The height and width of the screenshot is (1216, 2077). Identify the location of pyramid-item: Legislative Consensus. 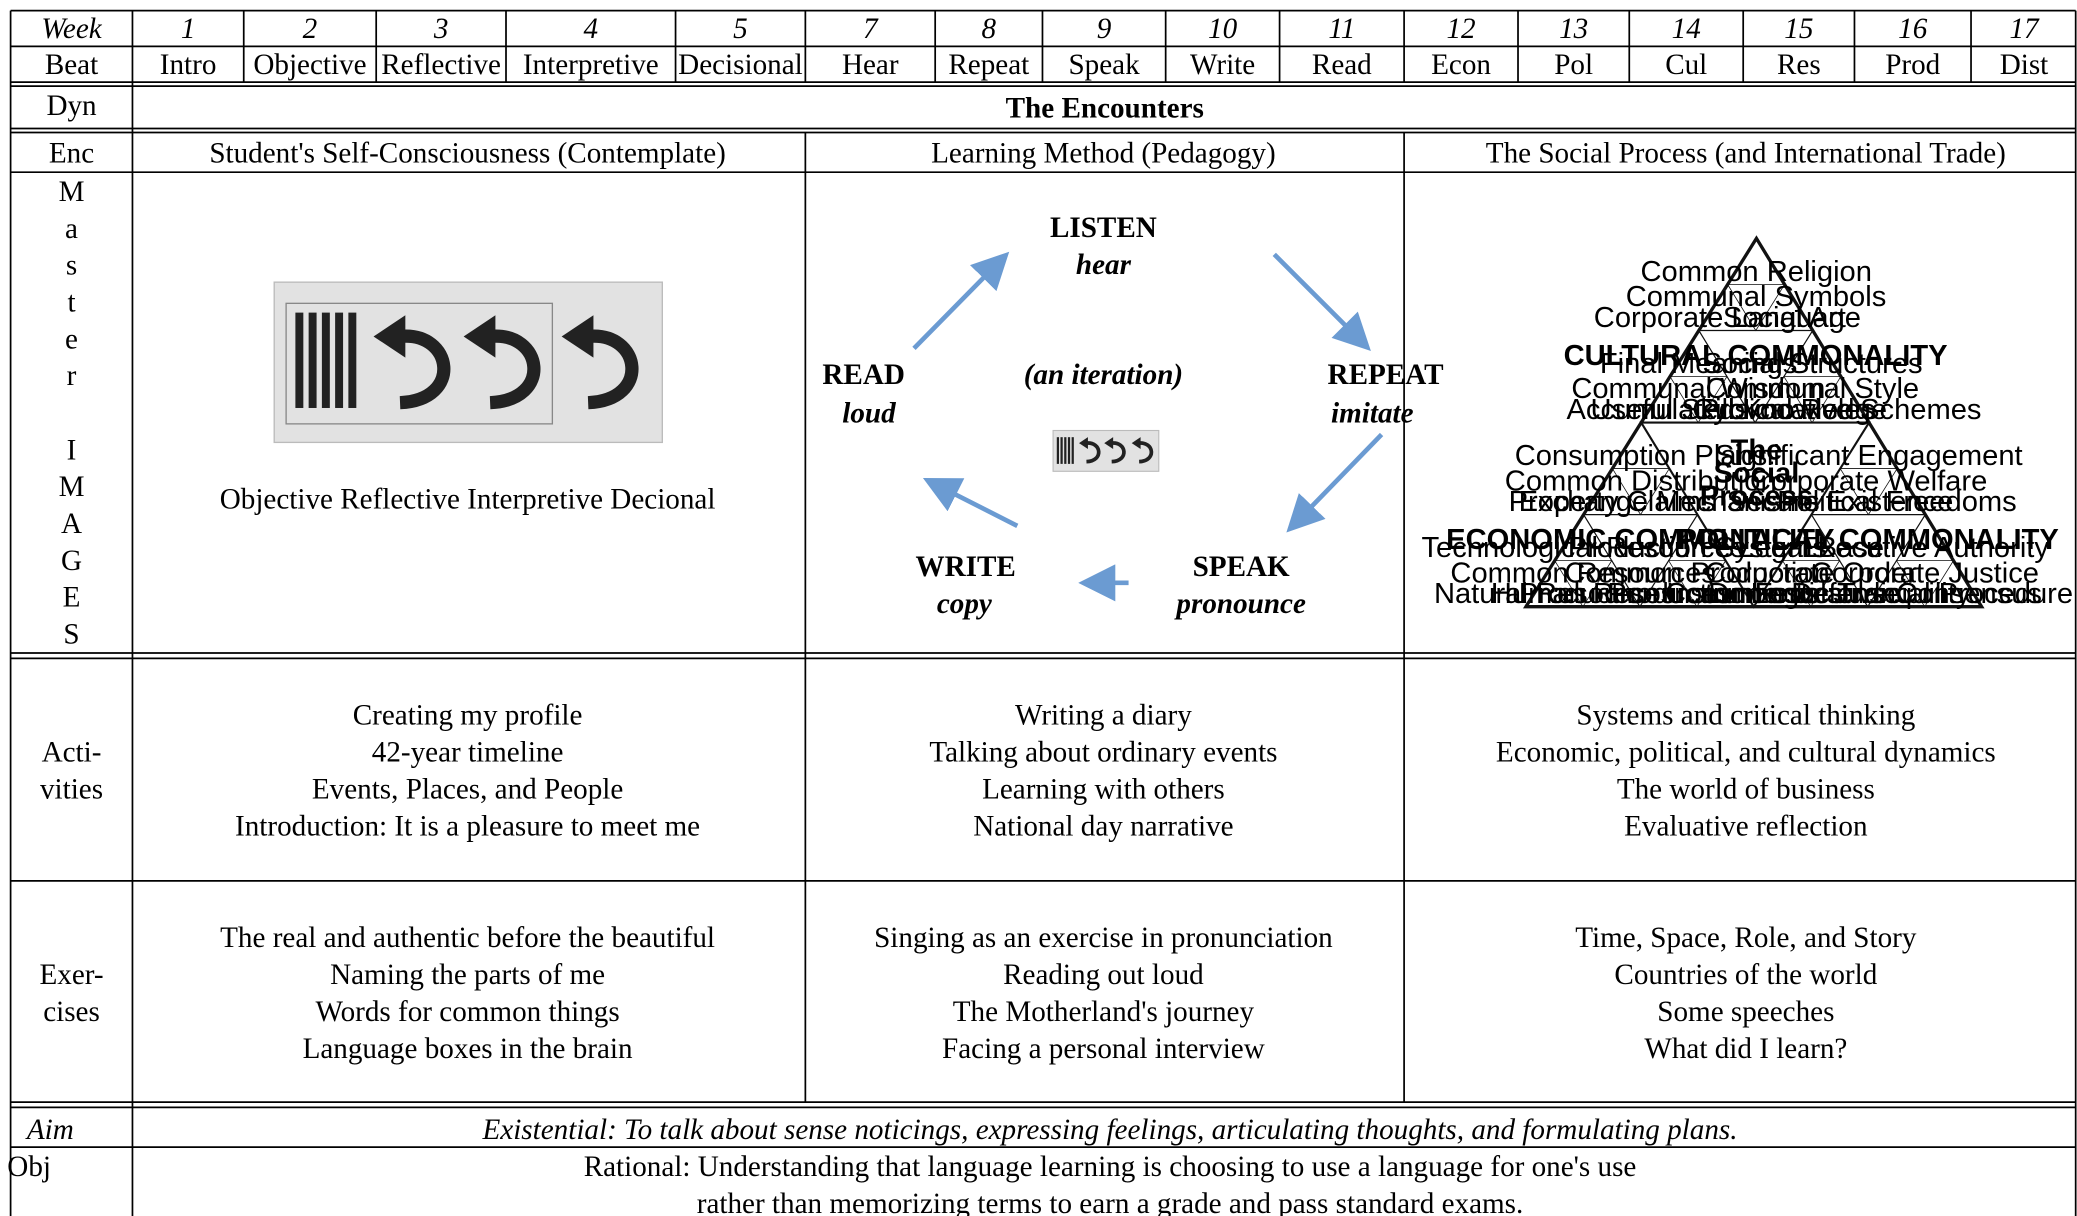
(1896, 594).